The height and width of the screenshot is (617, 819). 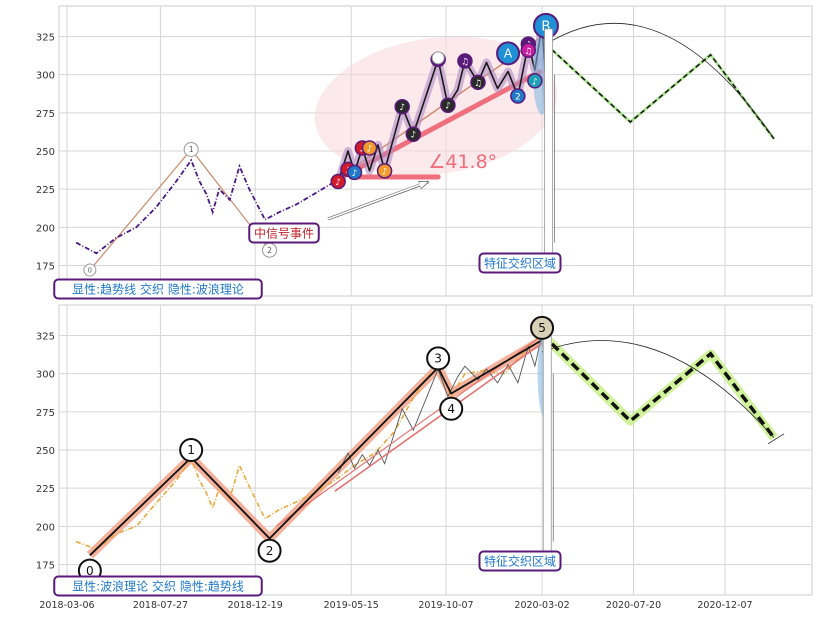 I want to click on event-label-box, so click(x=284, y=233).